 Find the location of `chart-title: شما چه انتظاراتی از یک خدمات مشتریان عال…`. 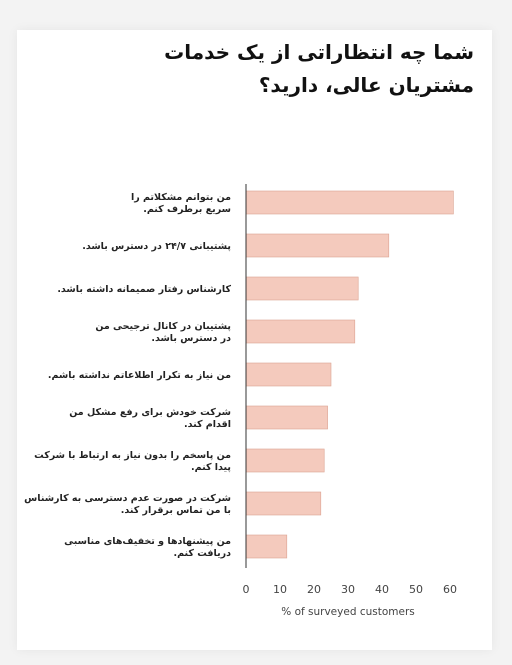

chart-title: شما چه انتظاراتی از یک خدمات مشتریان عال… is located at coordinates (319, 68).